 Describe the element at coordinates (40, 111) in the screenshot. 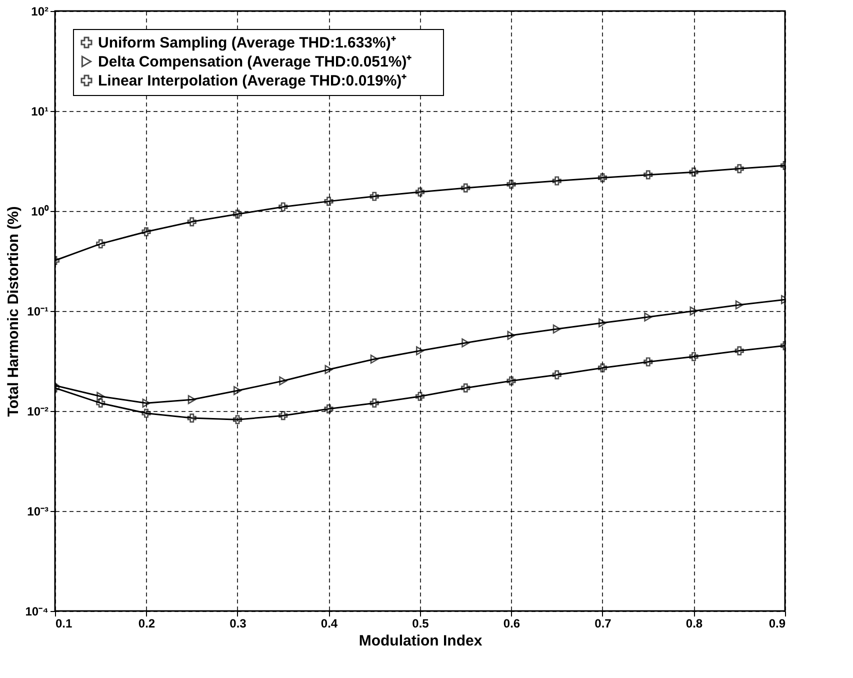

I see `y-tick-label: 10¹` at that location.